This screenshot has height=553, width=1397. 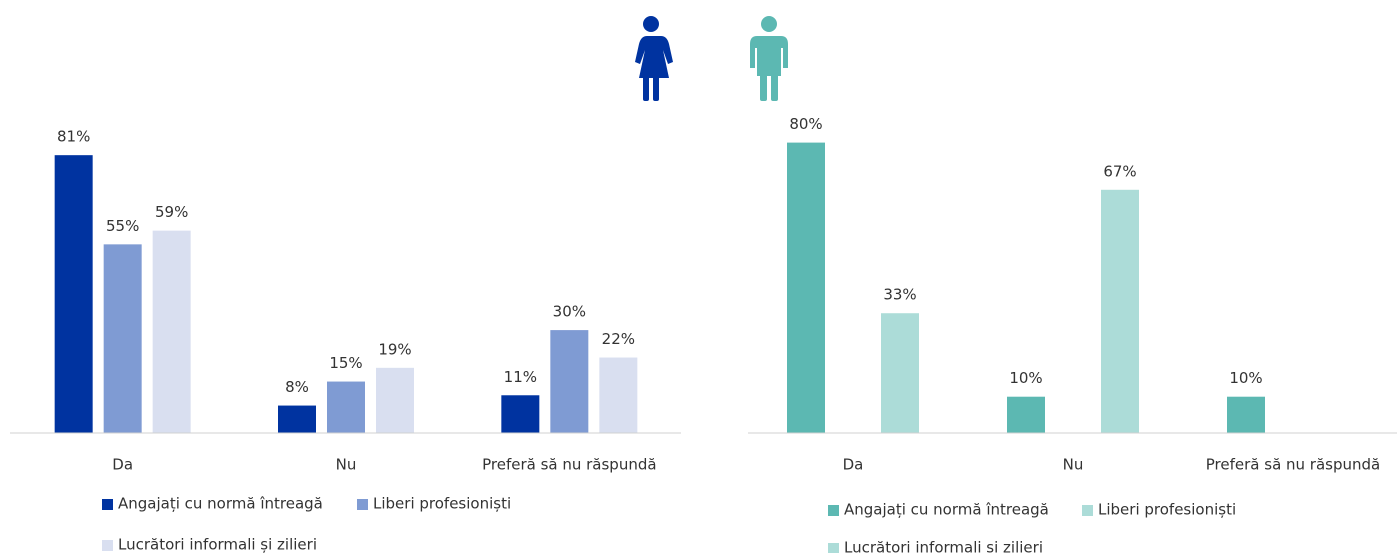 What do you see at coordinates (1119, 171) in the screenshot?
I see `data-label: 67%` at bounding box center [1119, 171].